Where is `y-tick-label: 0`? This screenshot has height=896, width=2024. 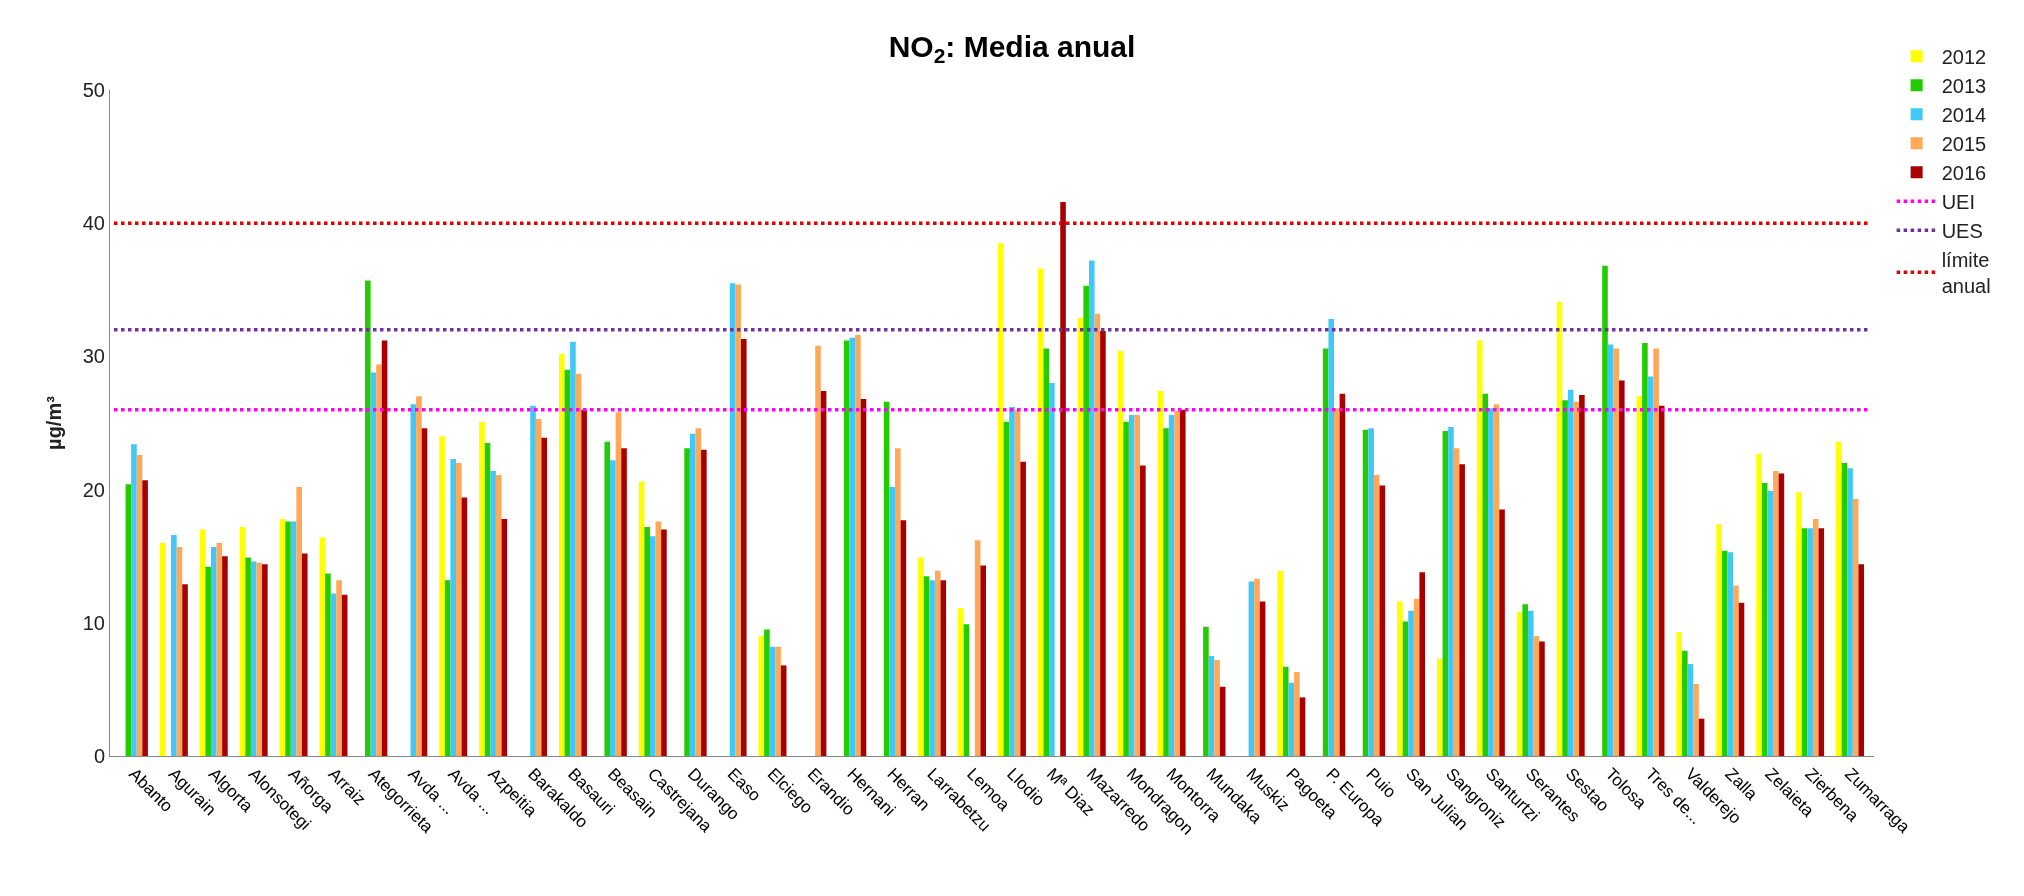
y-tick-label: 0 is located at coordinates (99, 756).